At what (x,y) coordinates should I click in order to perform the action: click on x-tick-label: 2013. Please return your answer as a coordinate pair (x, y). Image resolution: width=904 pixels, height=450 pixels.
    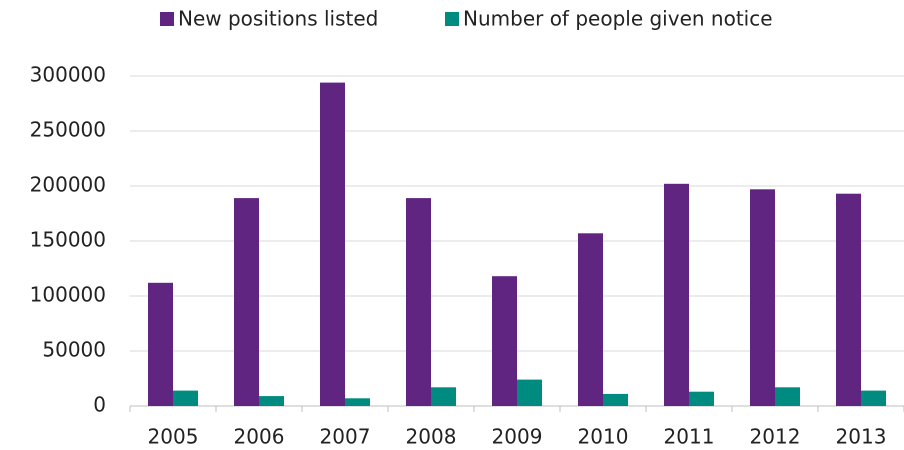
    Looking at the image, I should click on (861, 437).